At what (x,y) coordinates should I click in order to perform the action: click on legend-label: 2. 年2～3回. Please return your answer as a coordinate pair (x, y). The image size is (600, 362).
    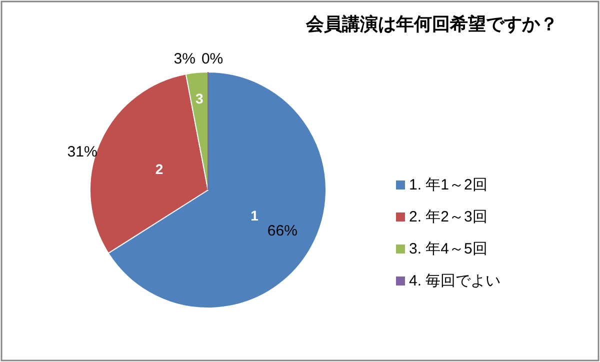
    Looking at the image, I should click on (448, 217).